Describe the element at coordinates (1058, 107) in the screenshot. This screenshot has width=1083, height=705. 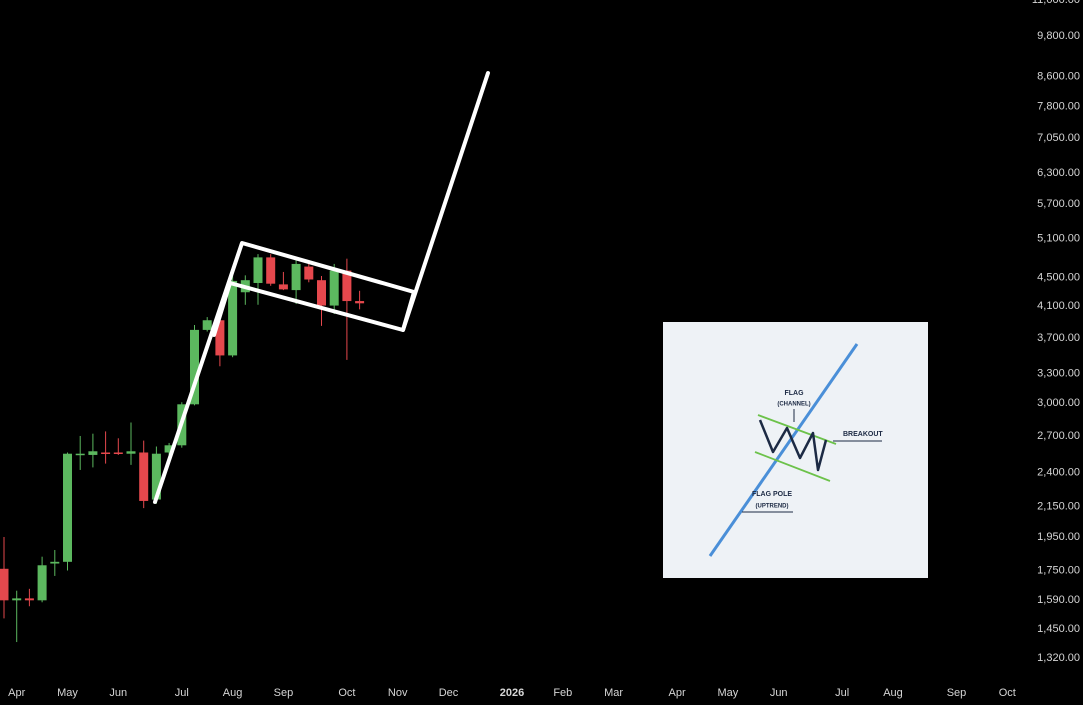
I see `y-tick-label: 7,800.00` at that location.